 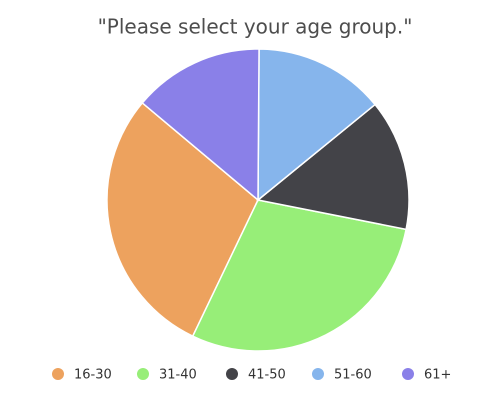 What do you see at coordinates (267, 375) in the screenshot?
I see `legend-label: 41-50` at bounding box center [267, 375].